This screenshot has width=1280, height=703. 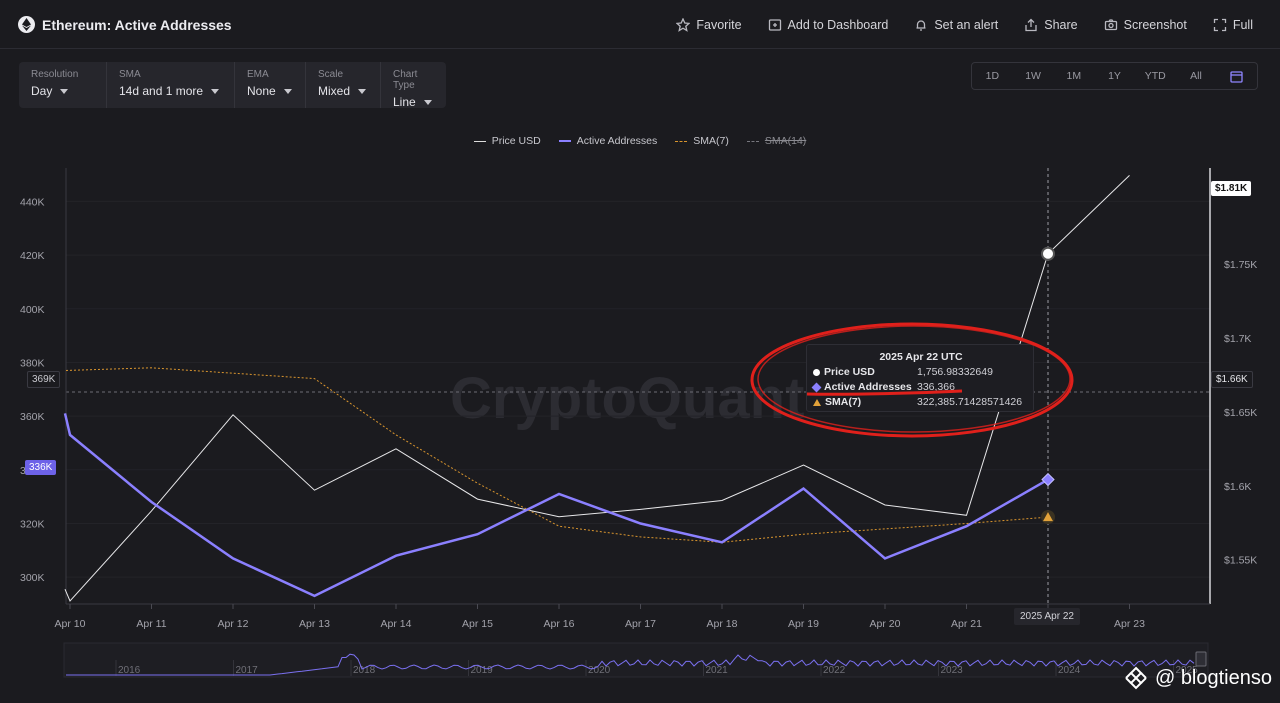 What do you see at coordinates (55, 74) in the screenshot?
I see `resolution-label: Resolution` at bounding box center [55, 74].